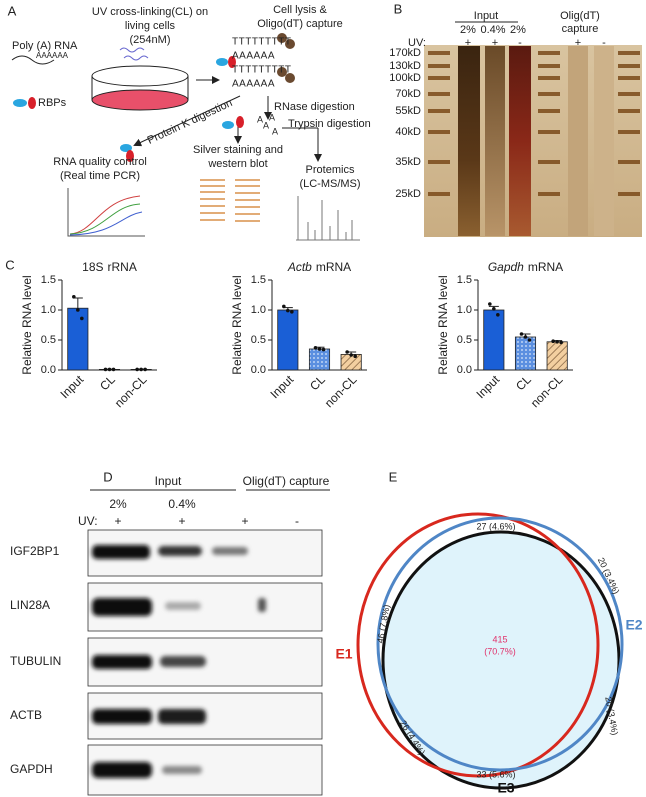 The image size is (646, 797). I want to click on panel-a-shapes, so click(185, 137).